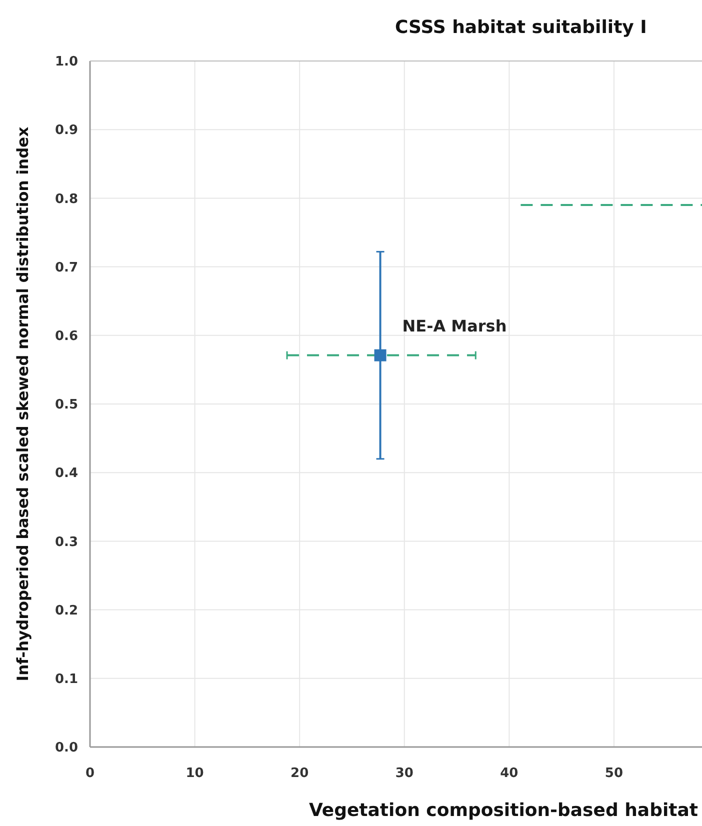  What do you see at coordinates (509, 773) in the screenshot?
I see `x-tick-label: 40` at bounding box center [509, 773].